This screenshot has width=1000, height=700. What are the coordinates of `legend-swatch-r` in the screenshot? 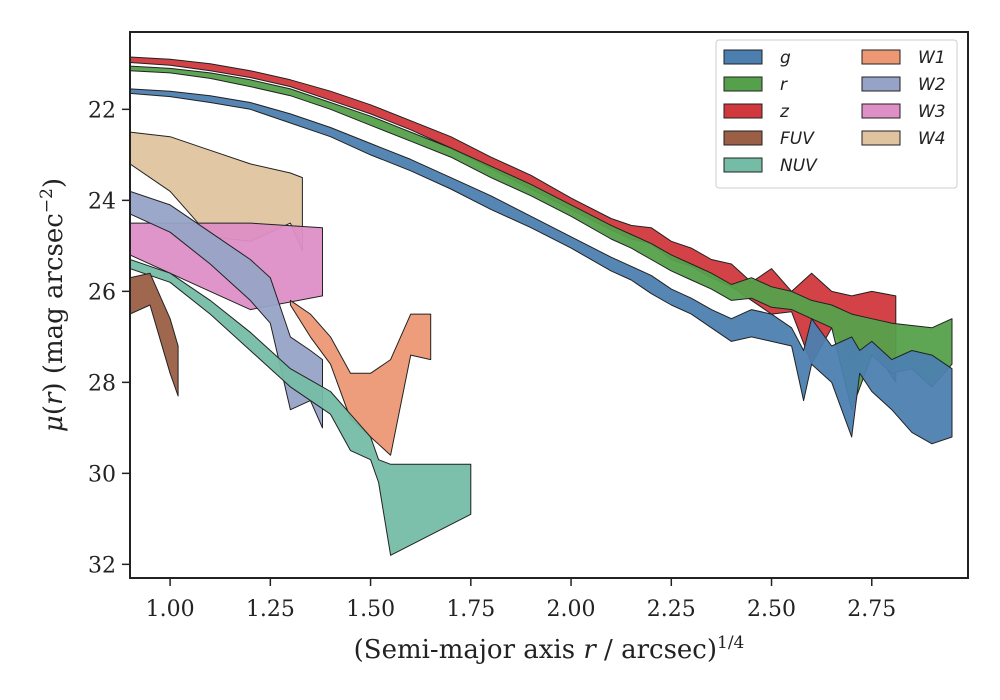 It's located at (743, 84).